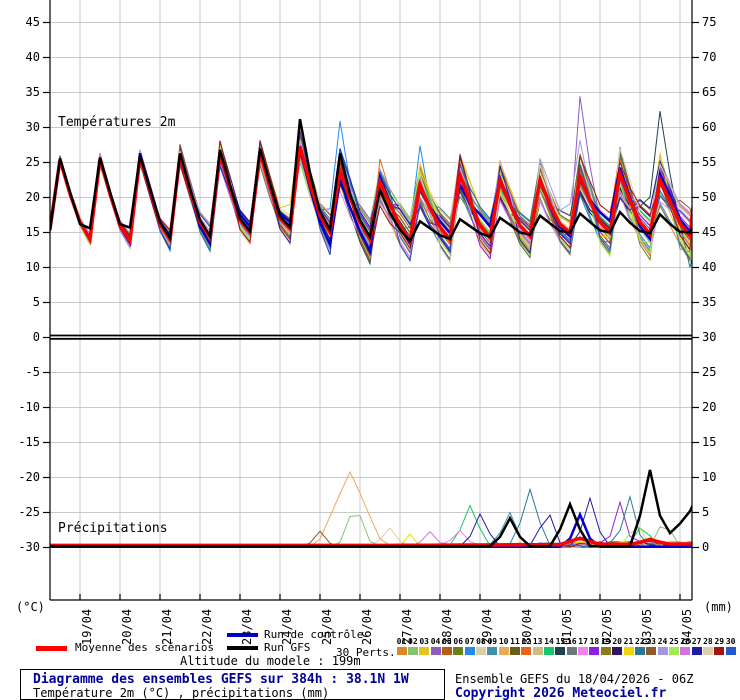 Image resolution: width=740 pixels, height=700 pixels. What do you see at coordinates (287, 647) in the screenshot?
I see `gfs-legend-label: Run GFS` at bounding box center [287, 647].